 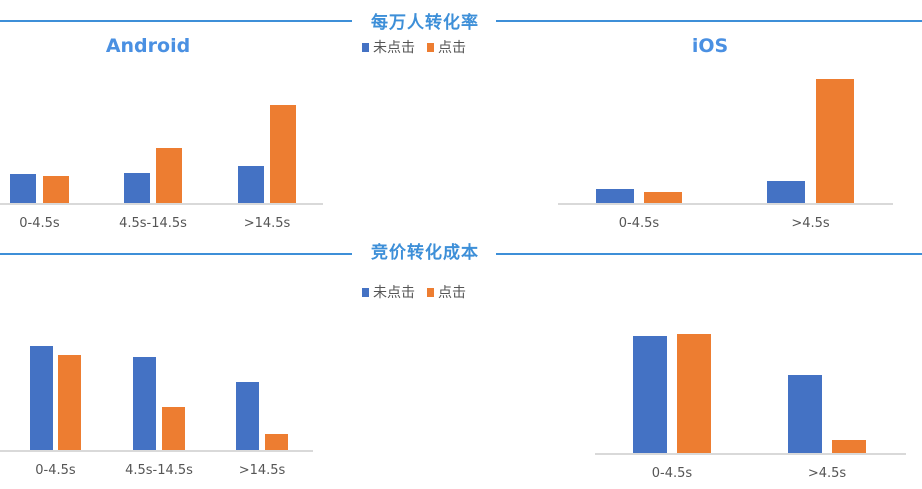 I want to click on section-title-bid-cost: 竞价转化成本, so click(x=425, y=253).